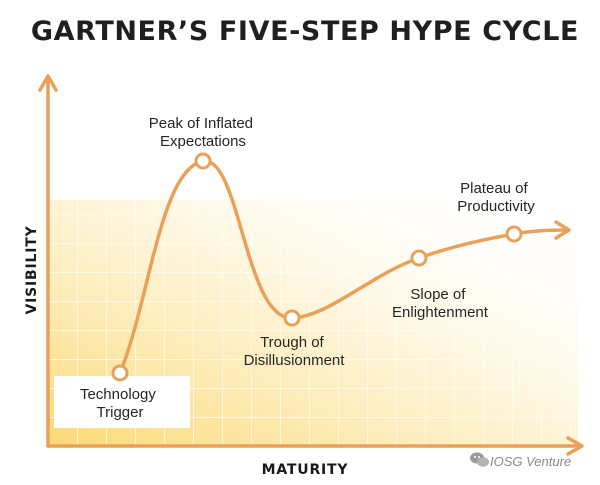 Image resolution: width=600 pixels, height=485 pixels. Describe the element at coordinates (514, 234) in the screenshot. I see `marker-plateau` at that location.